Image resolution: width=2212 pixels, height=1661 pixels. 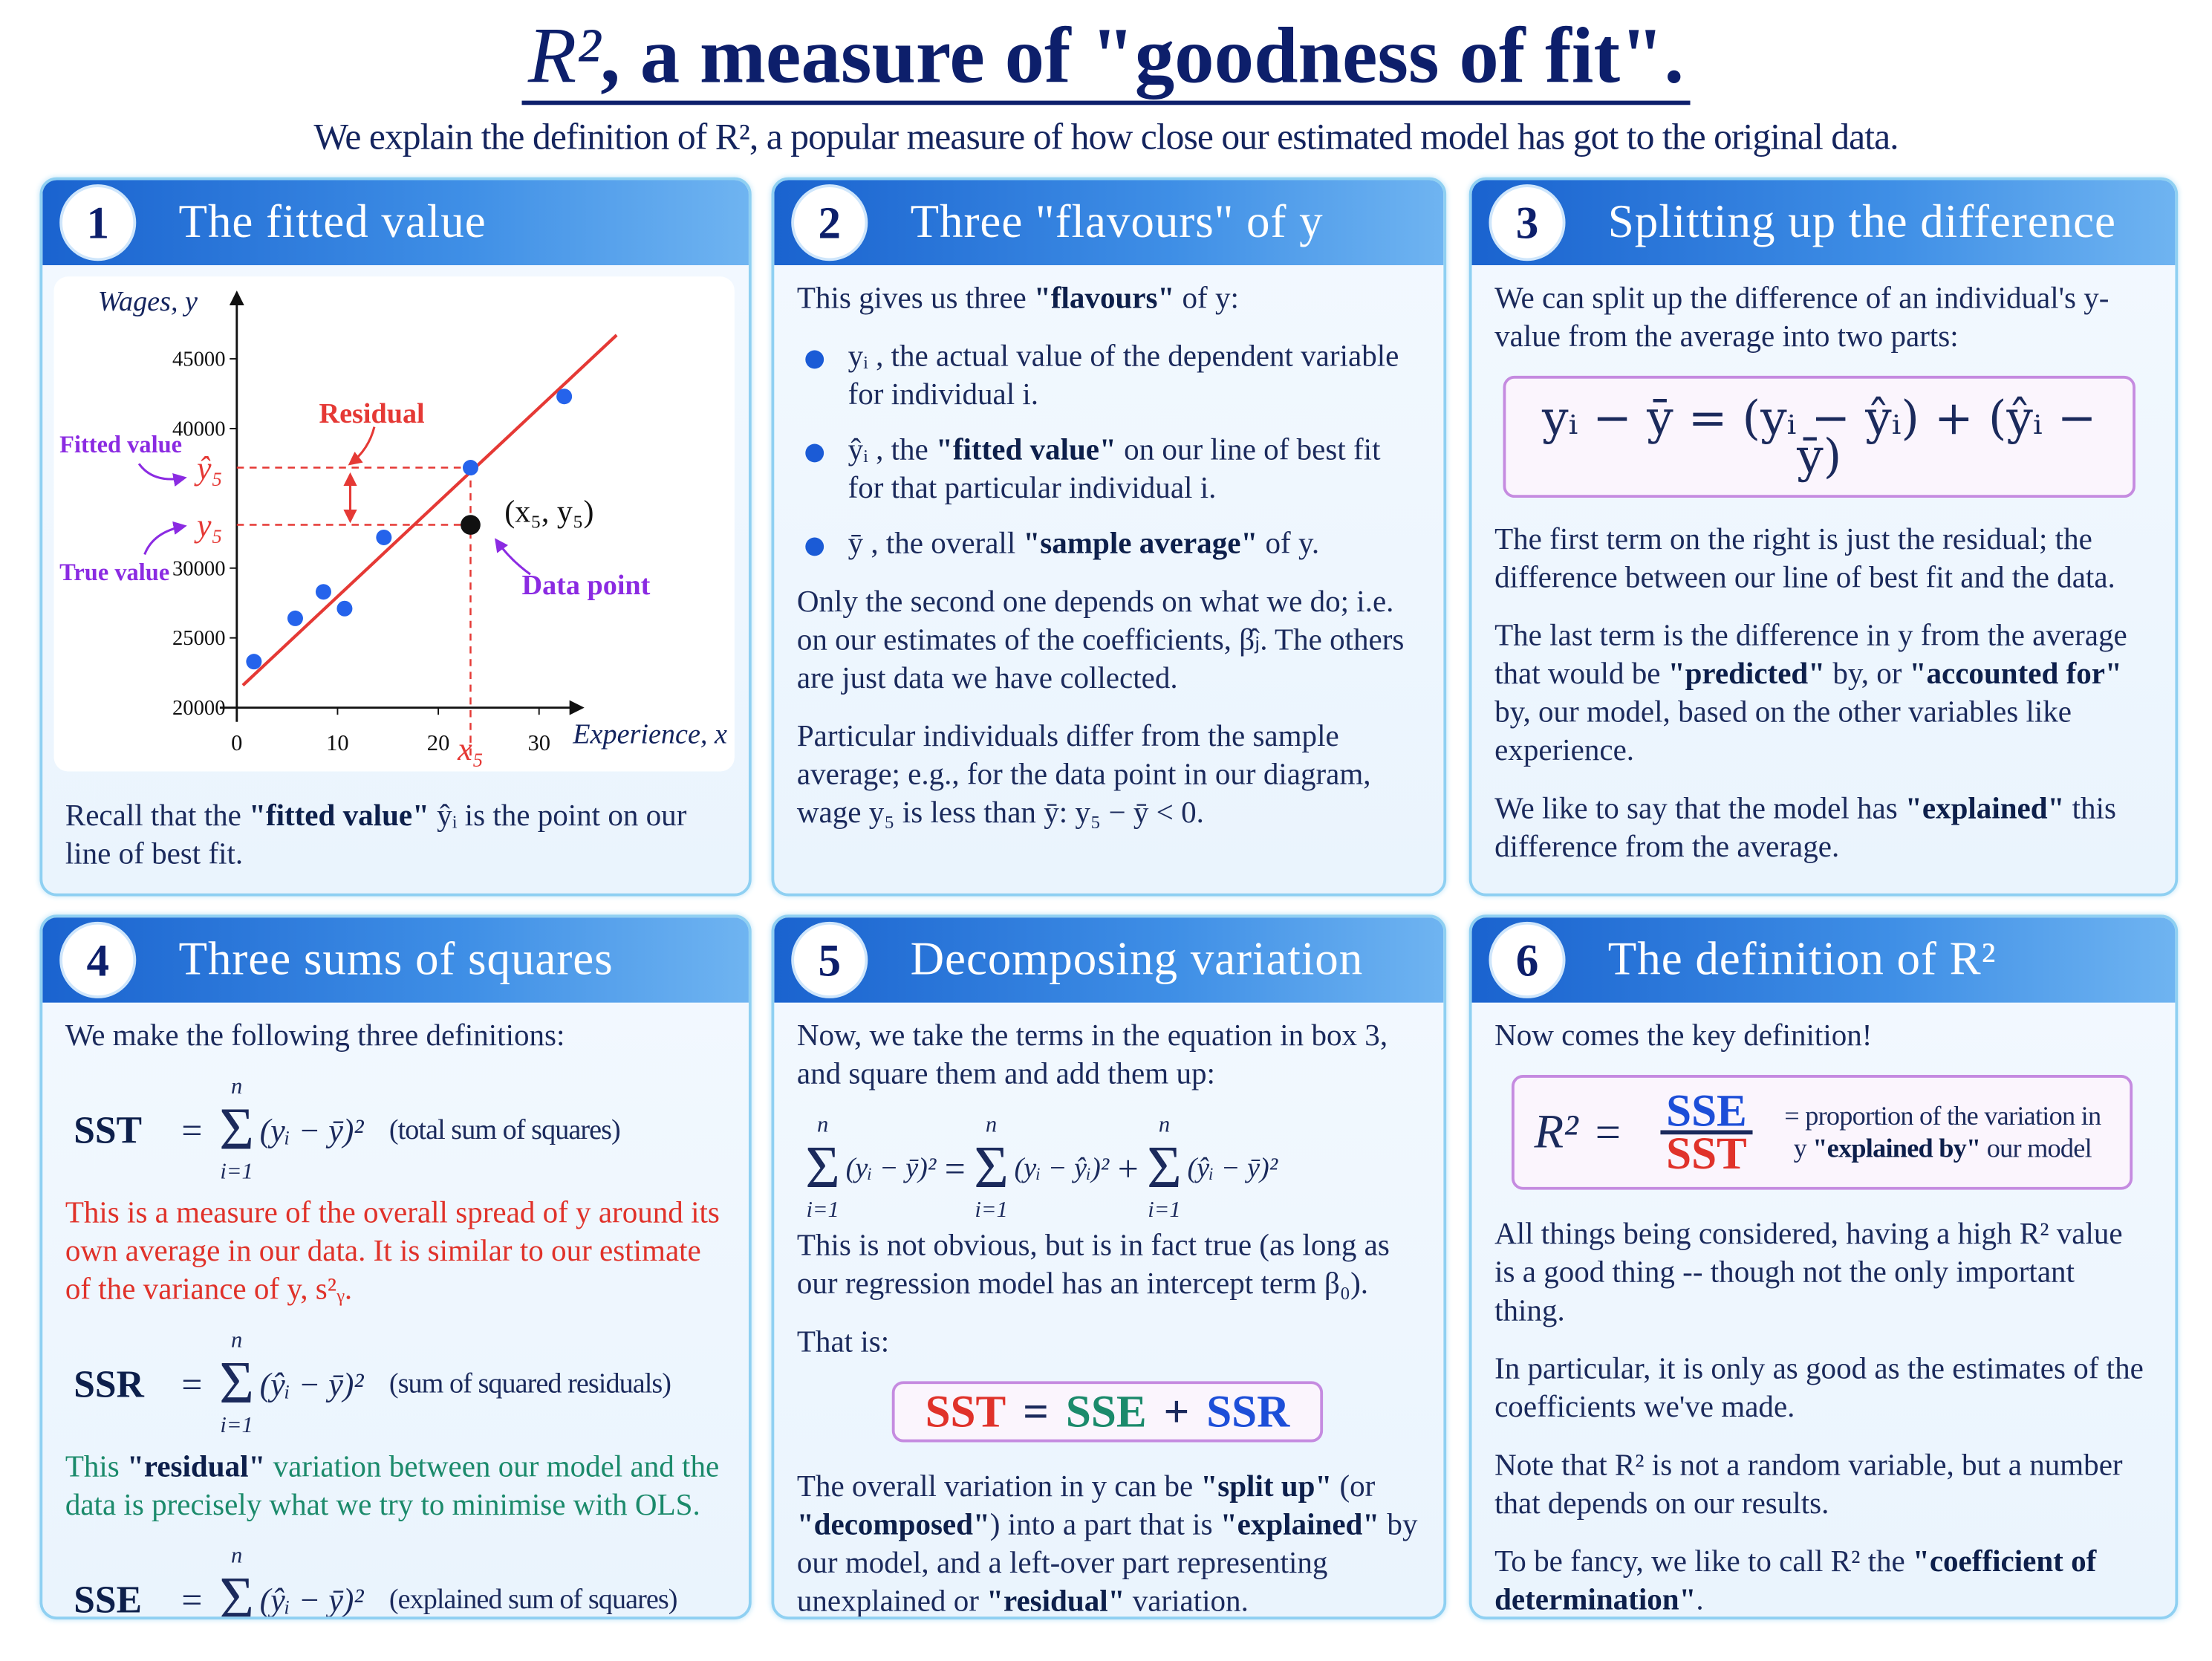 I want to click on text-run: variation., so click(x=1187, y=1602).